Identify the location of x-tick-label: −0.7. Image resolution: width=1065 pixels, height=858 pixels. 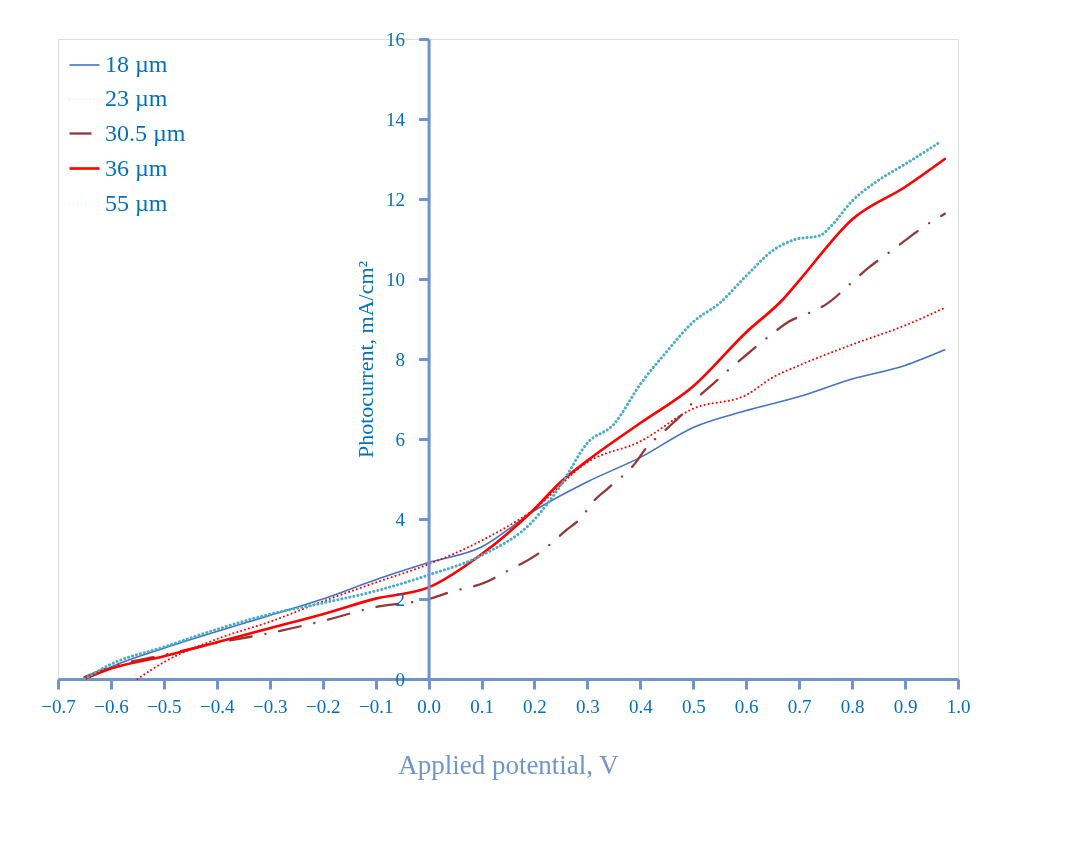
(58, 706).